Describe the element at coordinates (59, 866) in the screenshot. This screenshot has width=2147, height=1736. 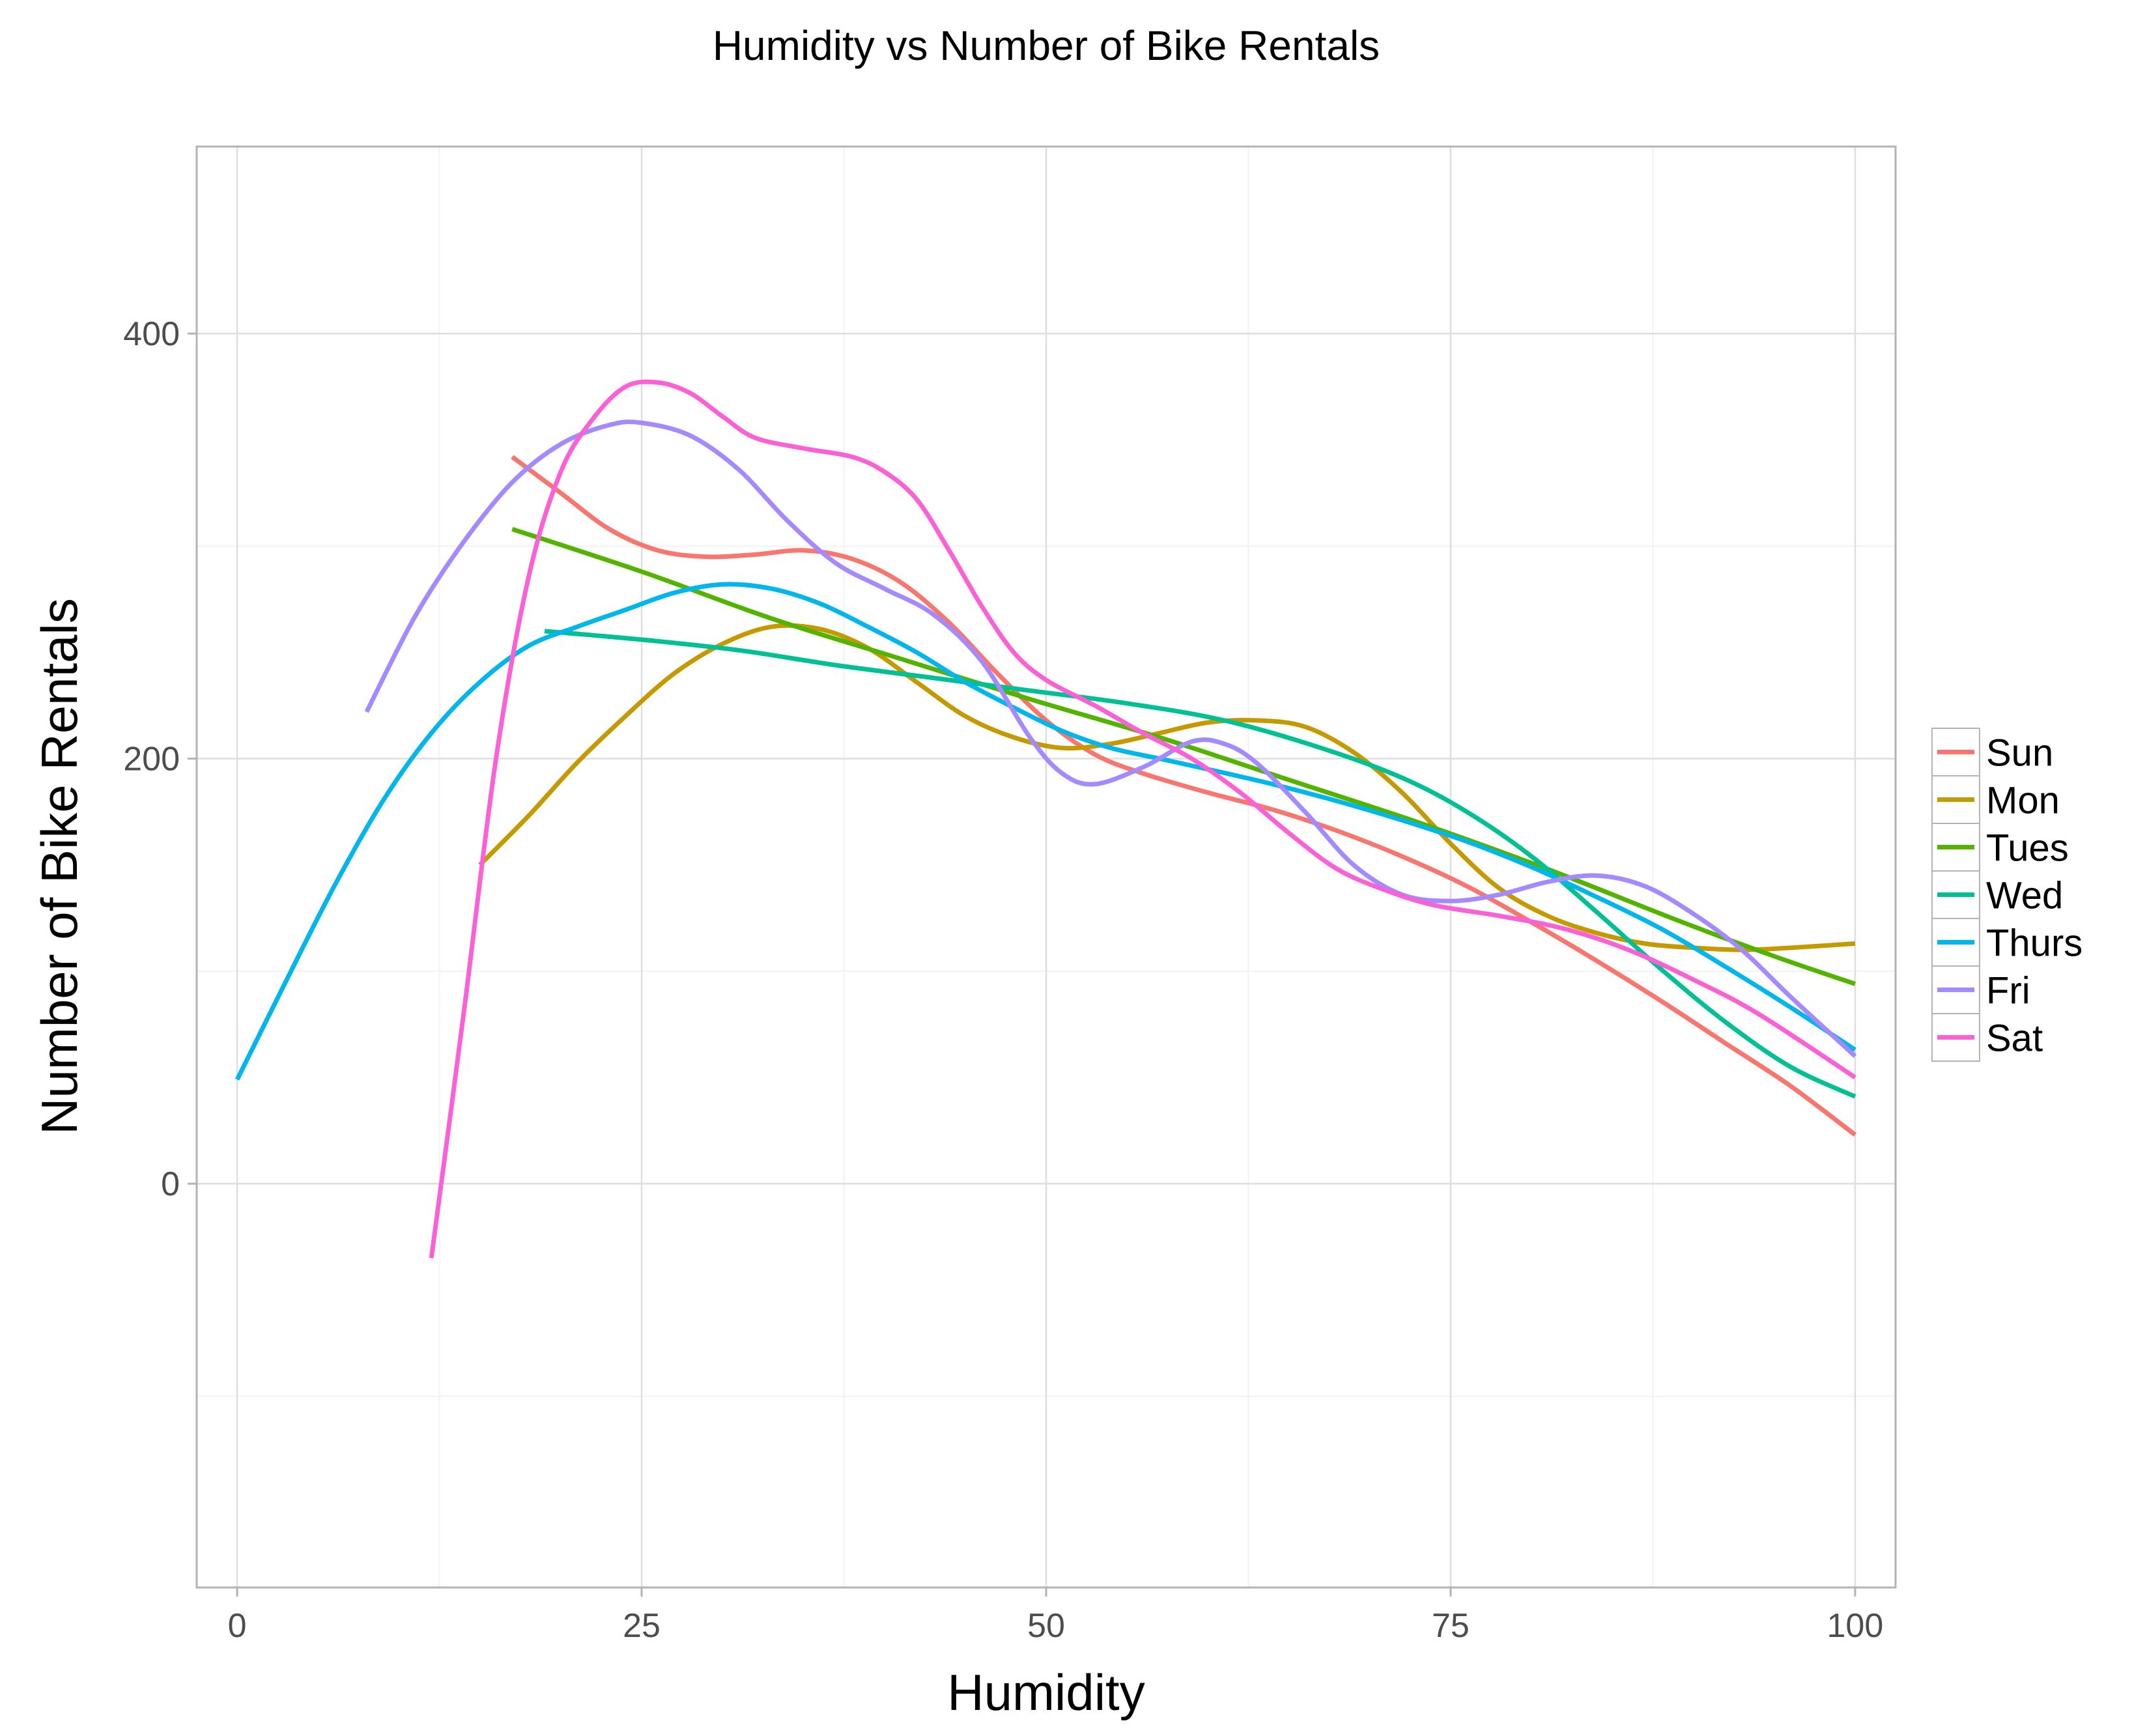
I see `y-axis-title: Number of Bike Rentals` at that location.